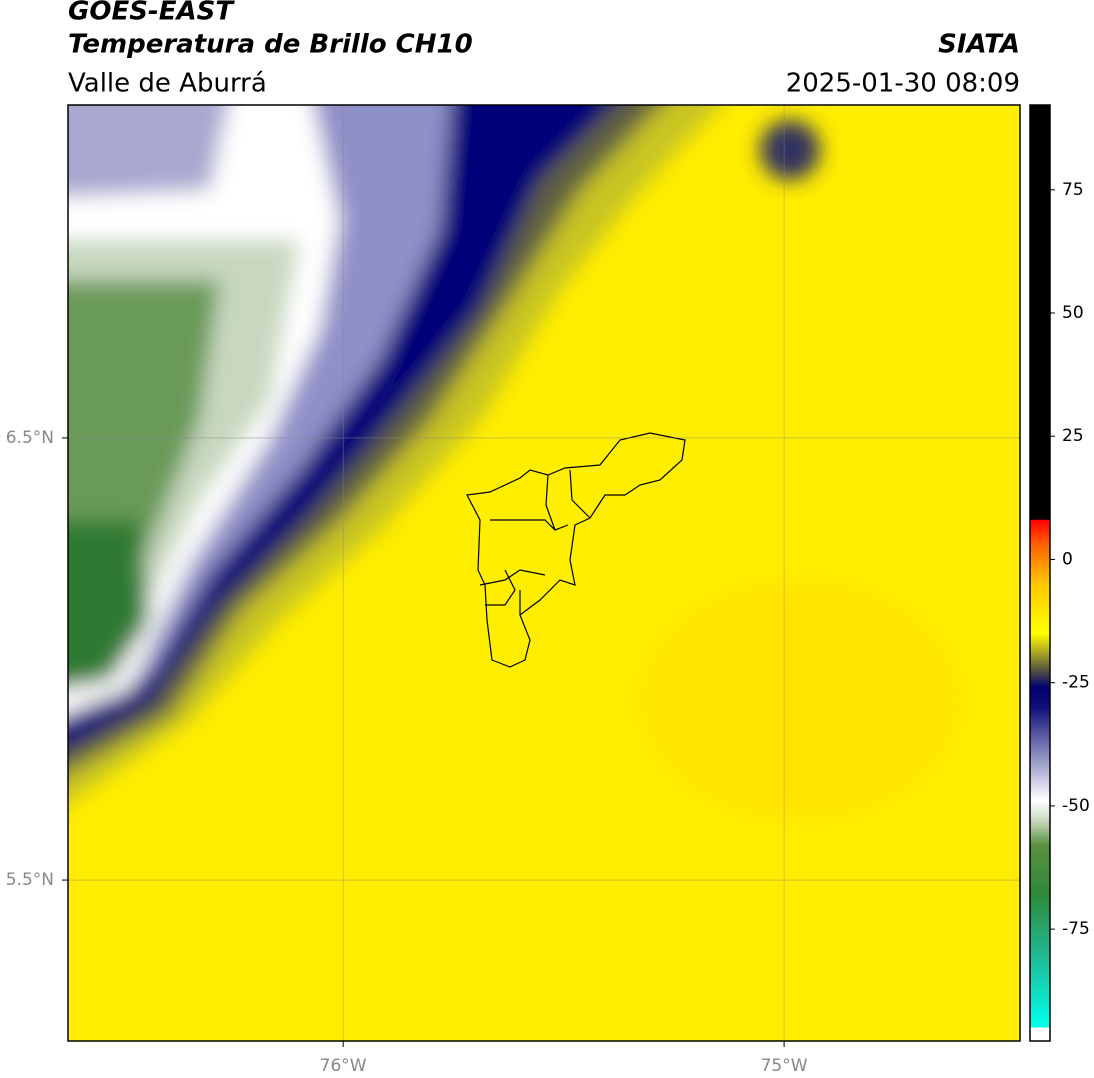 This screenshot has width=1094, height=1078. Describe the element at coordinates (979, 45) in the screenshot. I see `source: SIATA` at that location.